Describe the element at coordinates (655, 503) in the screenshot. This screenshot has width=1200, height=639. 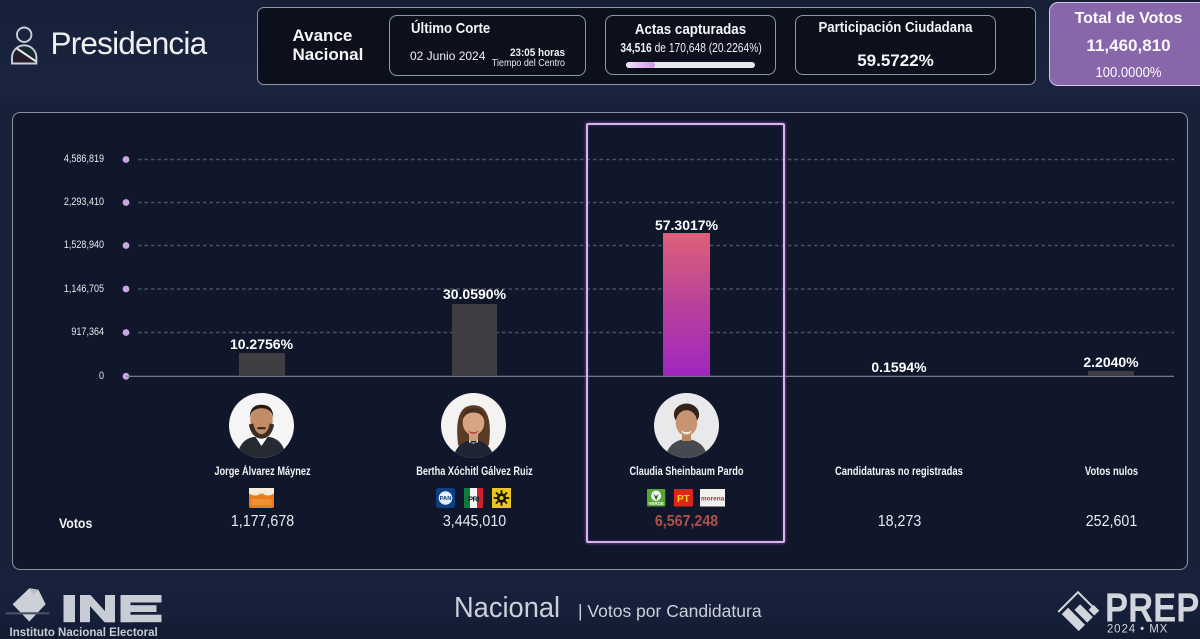
I see `svg-text: VERDE` at that location.